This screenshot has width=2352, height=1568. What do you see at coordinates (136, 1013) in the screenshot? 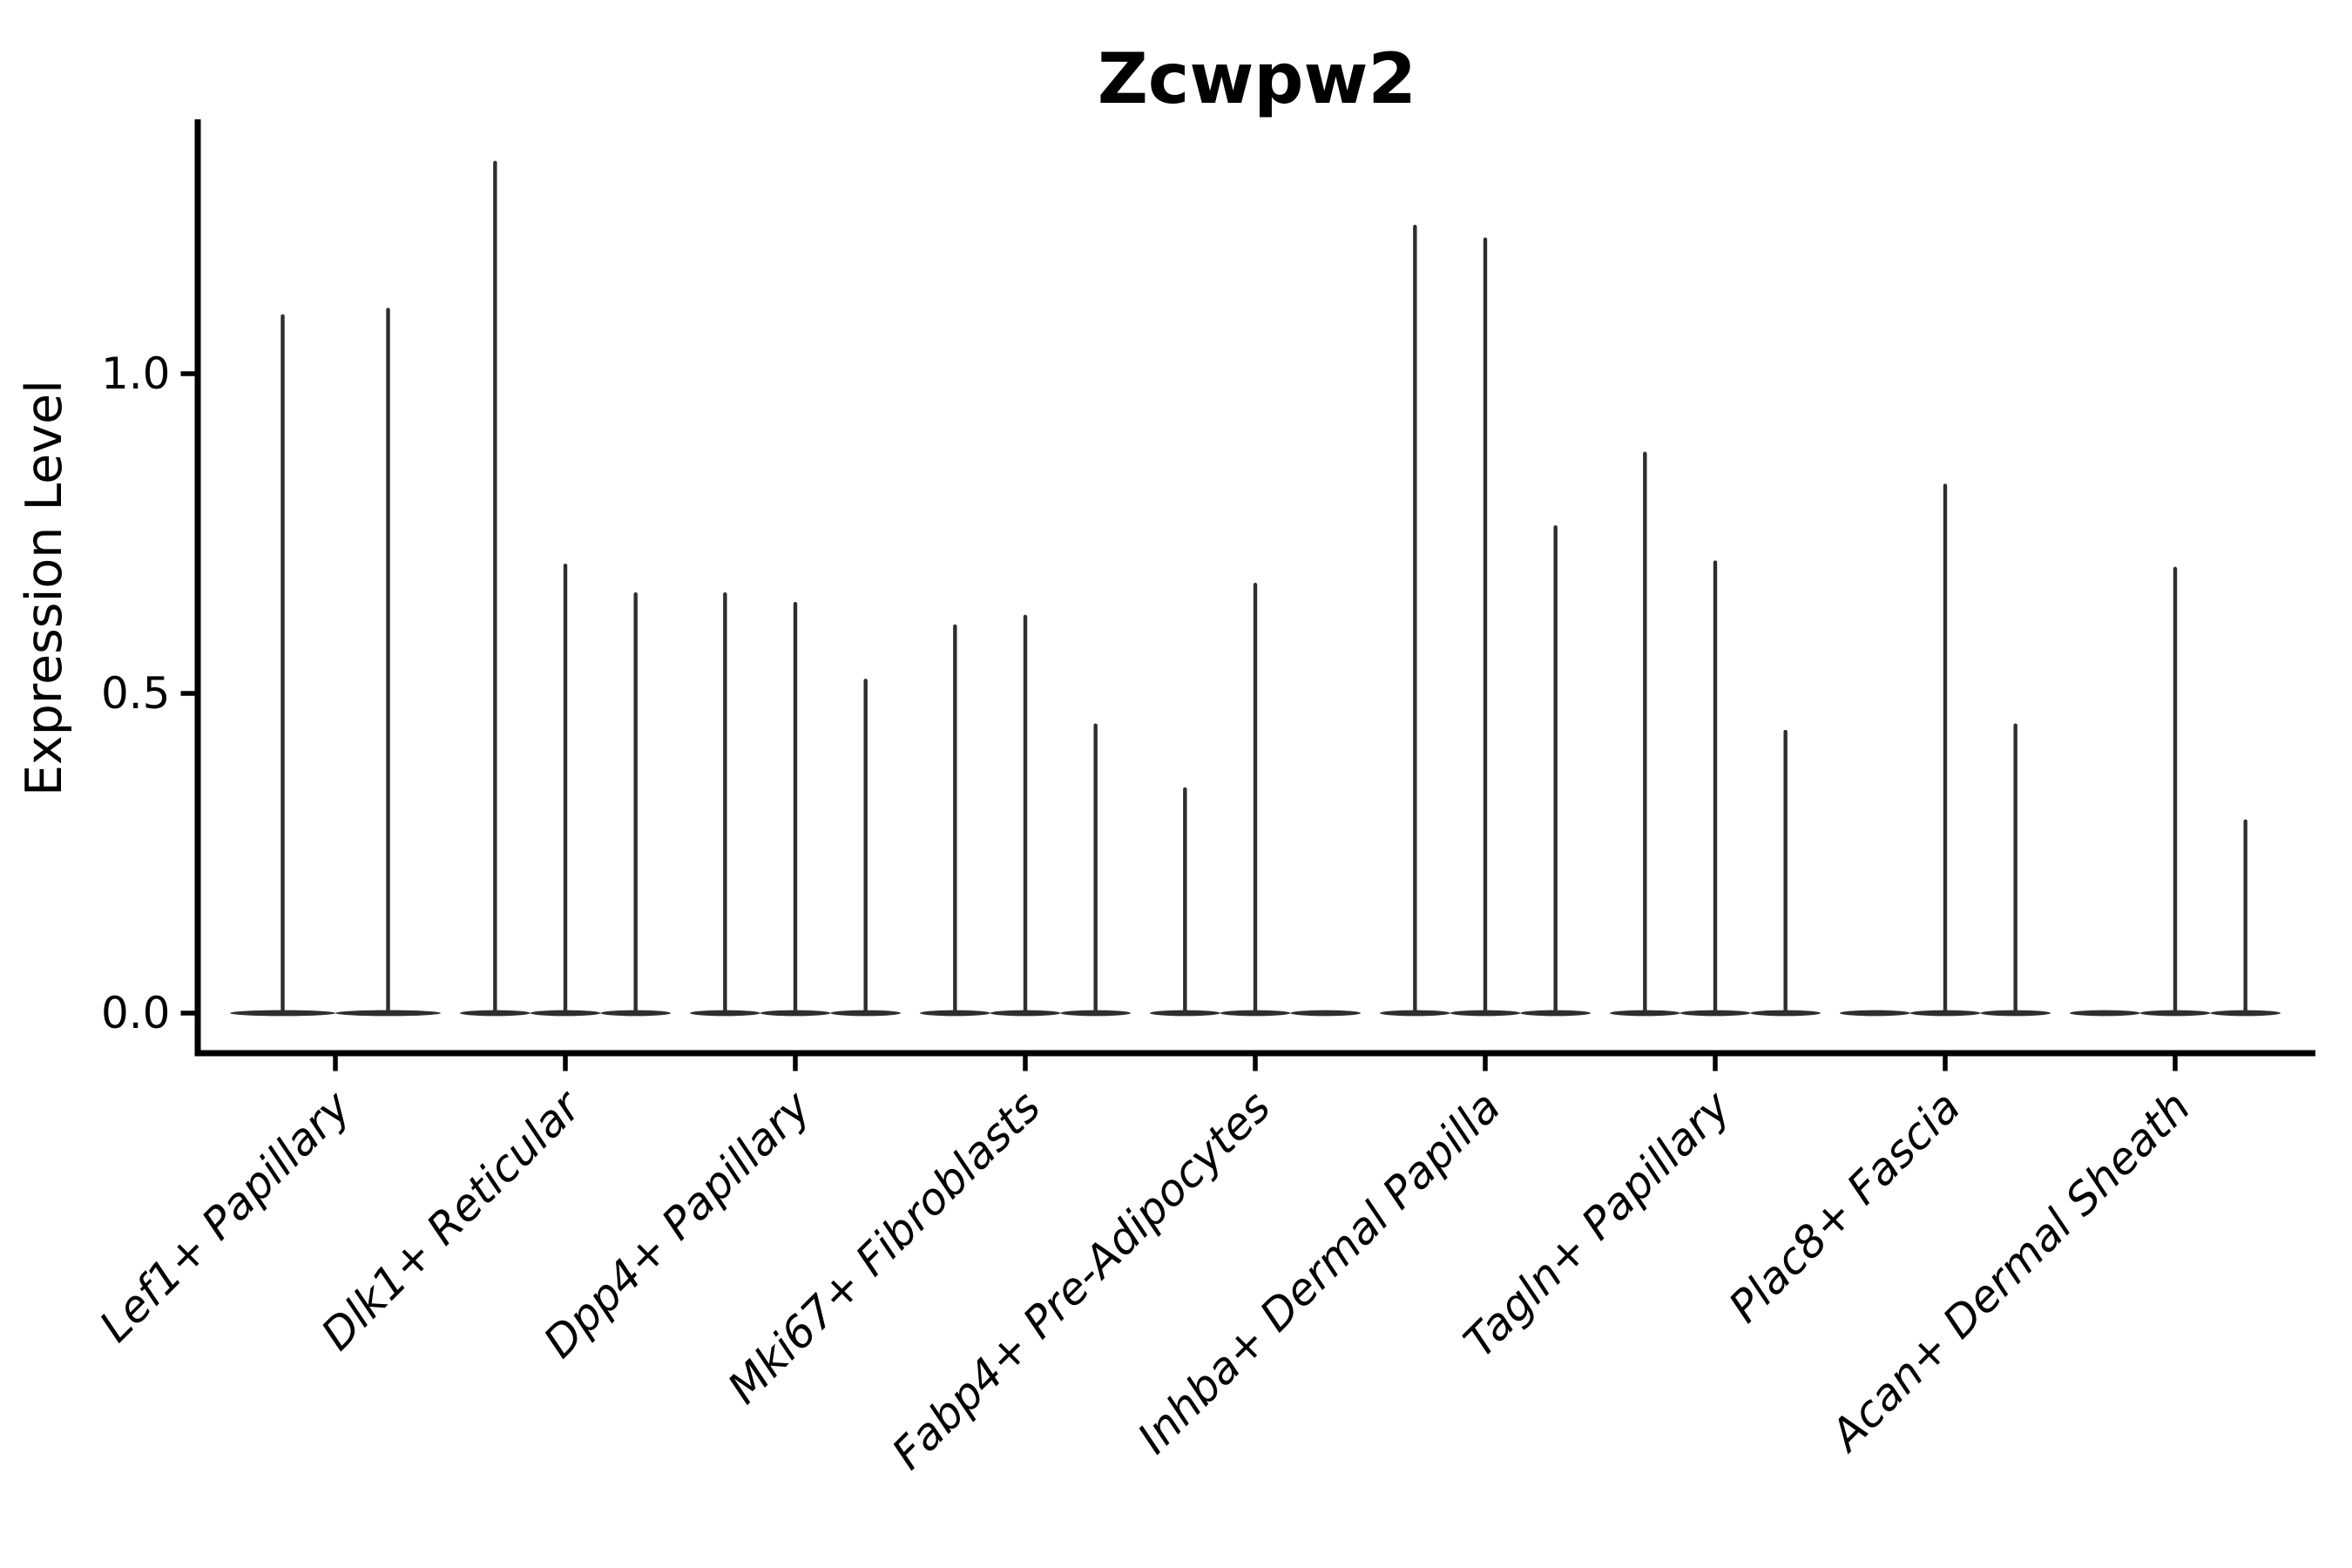
I see `y-tick-label: 0.0` at bounding box center [136, 1013].